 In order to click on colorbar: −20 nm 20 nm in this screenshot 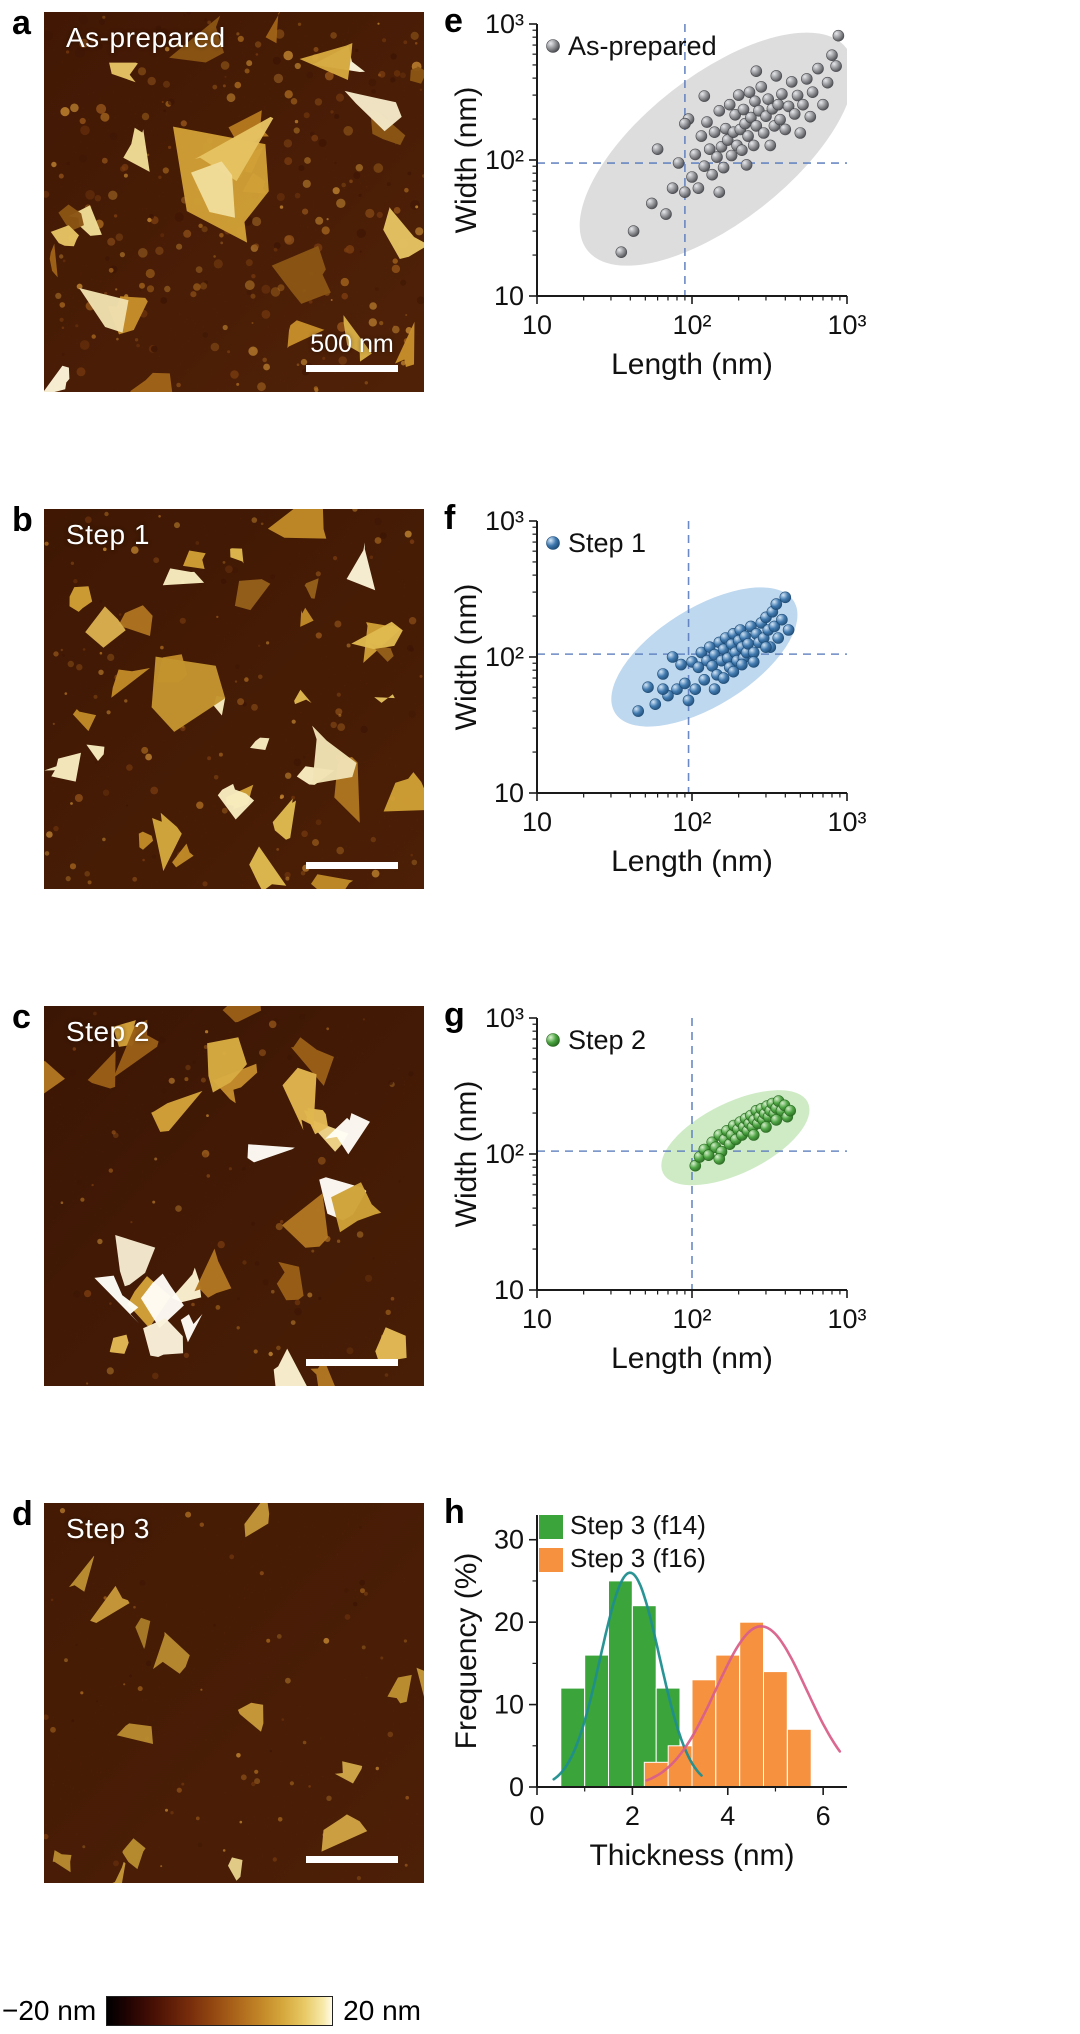, I will do `click(220, 2011)`.